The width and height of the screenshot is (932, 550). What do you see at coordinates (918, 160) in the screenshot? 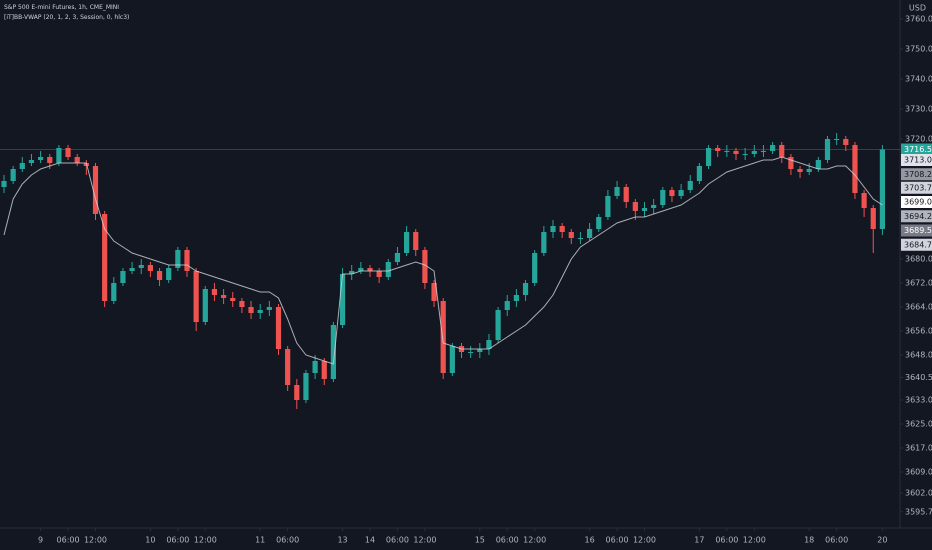
I see `price-tag-label: 3713.00` at bounding box center [918, 160].